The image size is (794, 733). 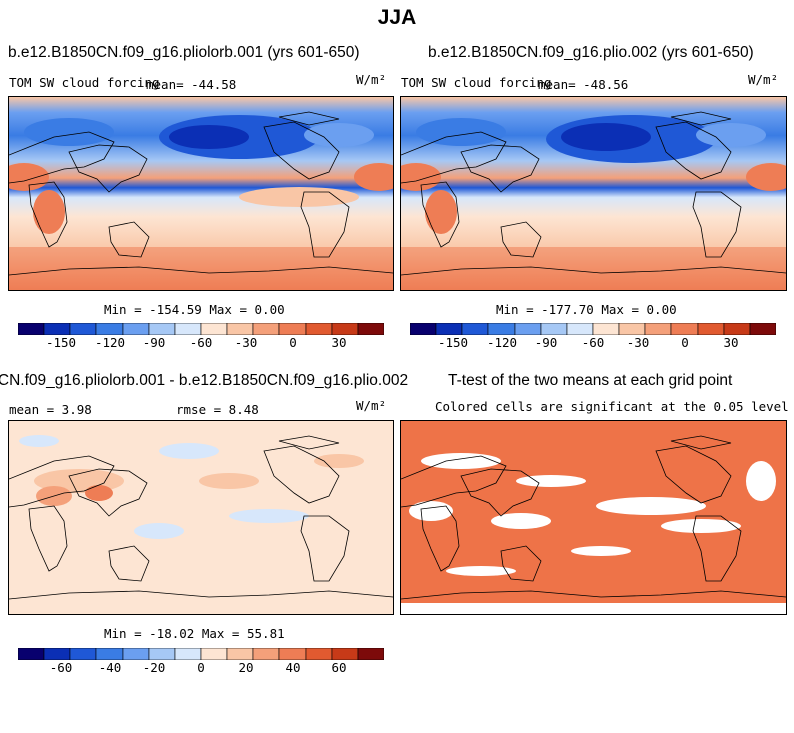 What do you see at coordinates (84, 82) in the screenshot?
I see `panel-1-variable-label: TOM SW cloud forcing` at bounding box center [84, 82].